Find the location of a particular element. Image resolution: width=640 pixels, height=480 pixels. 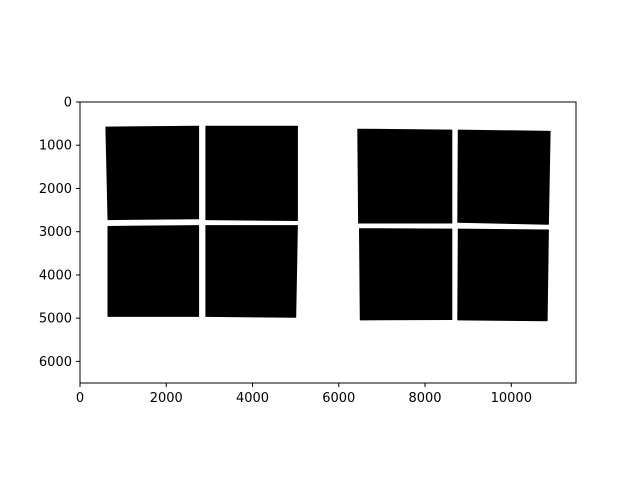

y-tick-label: 5000 is located at coordinates (55, 319).